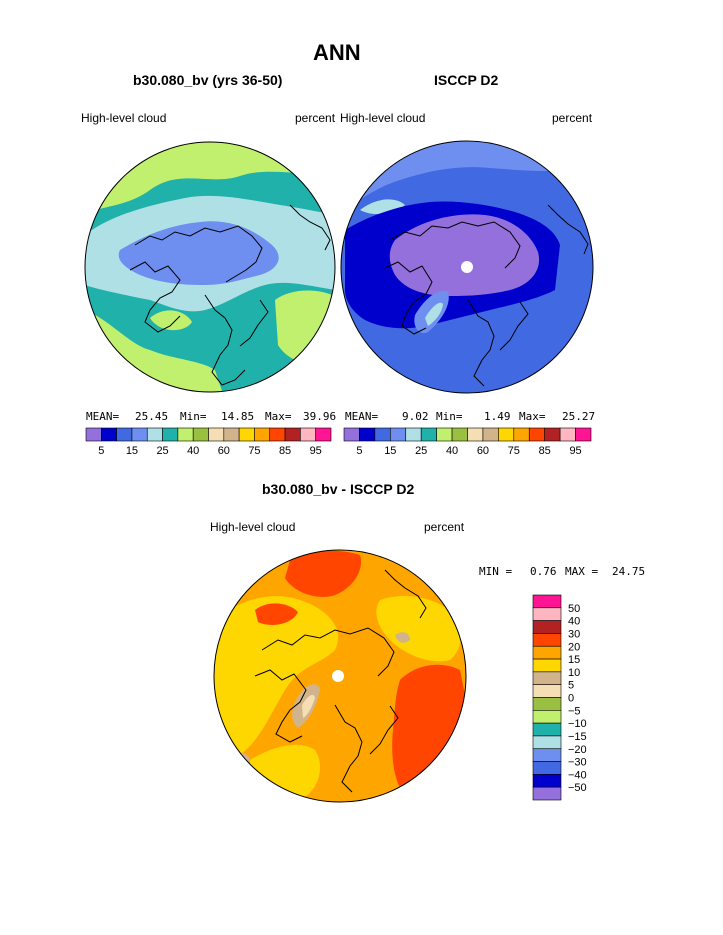  What do you see at coordinates (577, 737) in the screenshot?
I see `diff-colorbar-tick-10: −15` at bounding box center [577, 737].